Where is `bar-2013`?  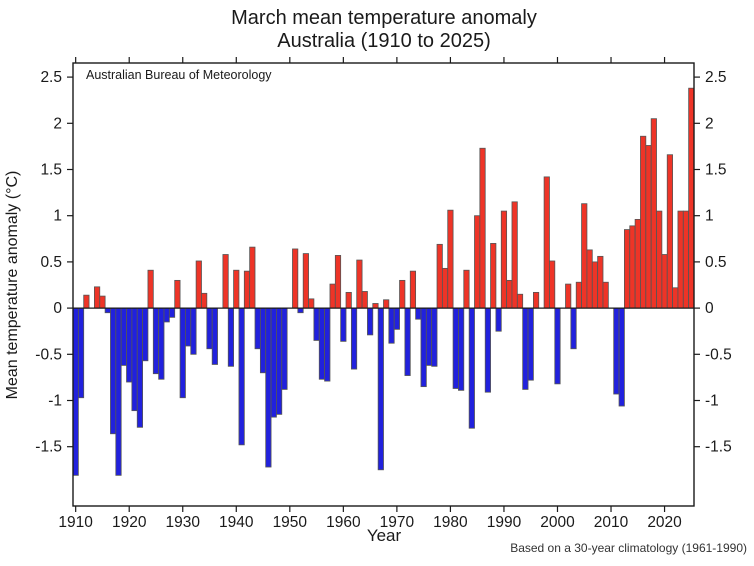
bar-2013 is located at coordinates (627, 269).